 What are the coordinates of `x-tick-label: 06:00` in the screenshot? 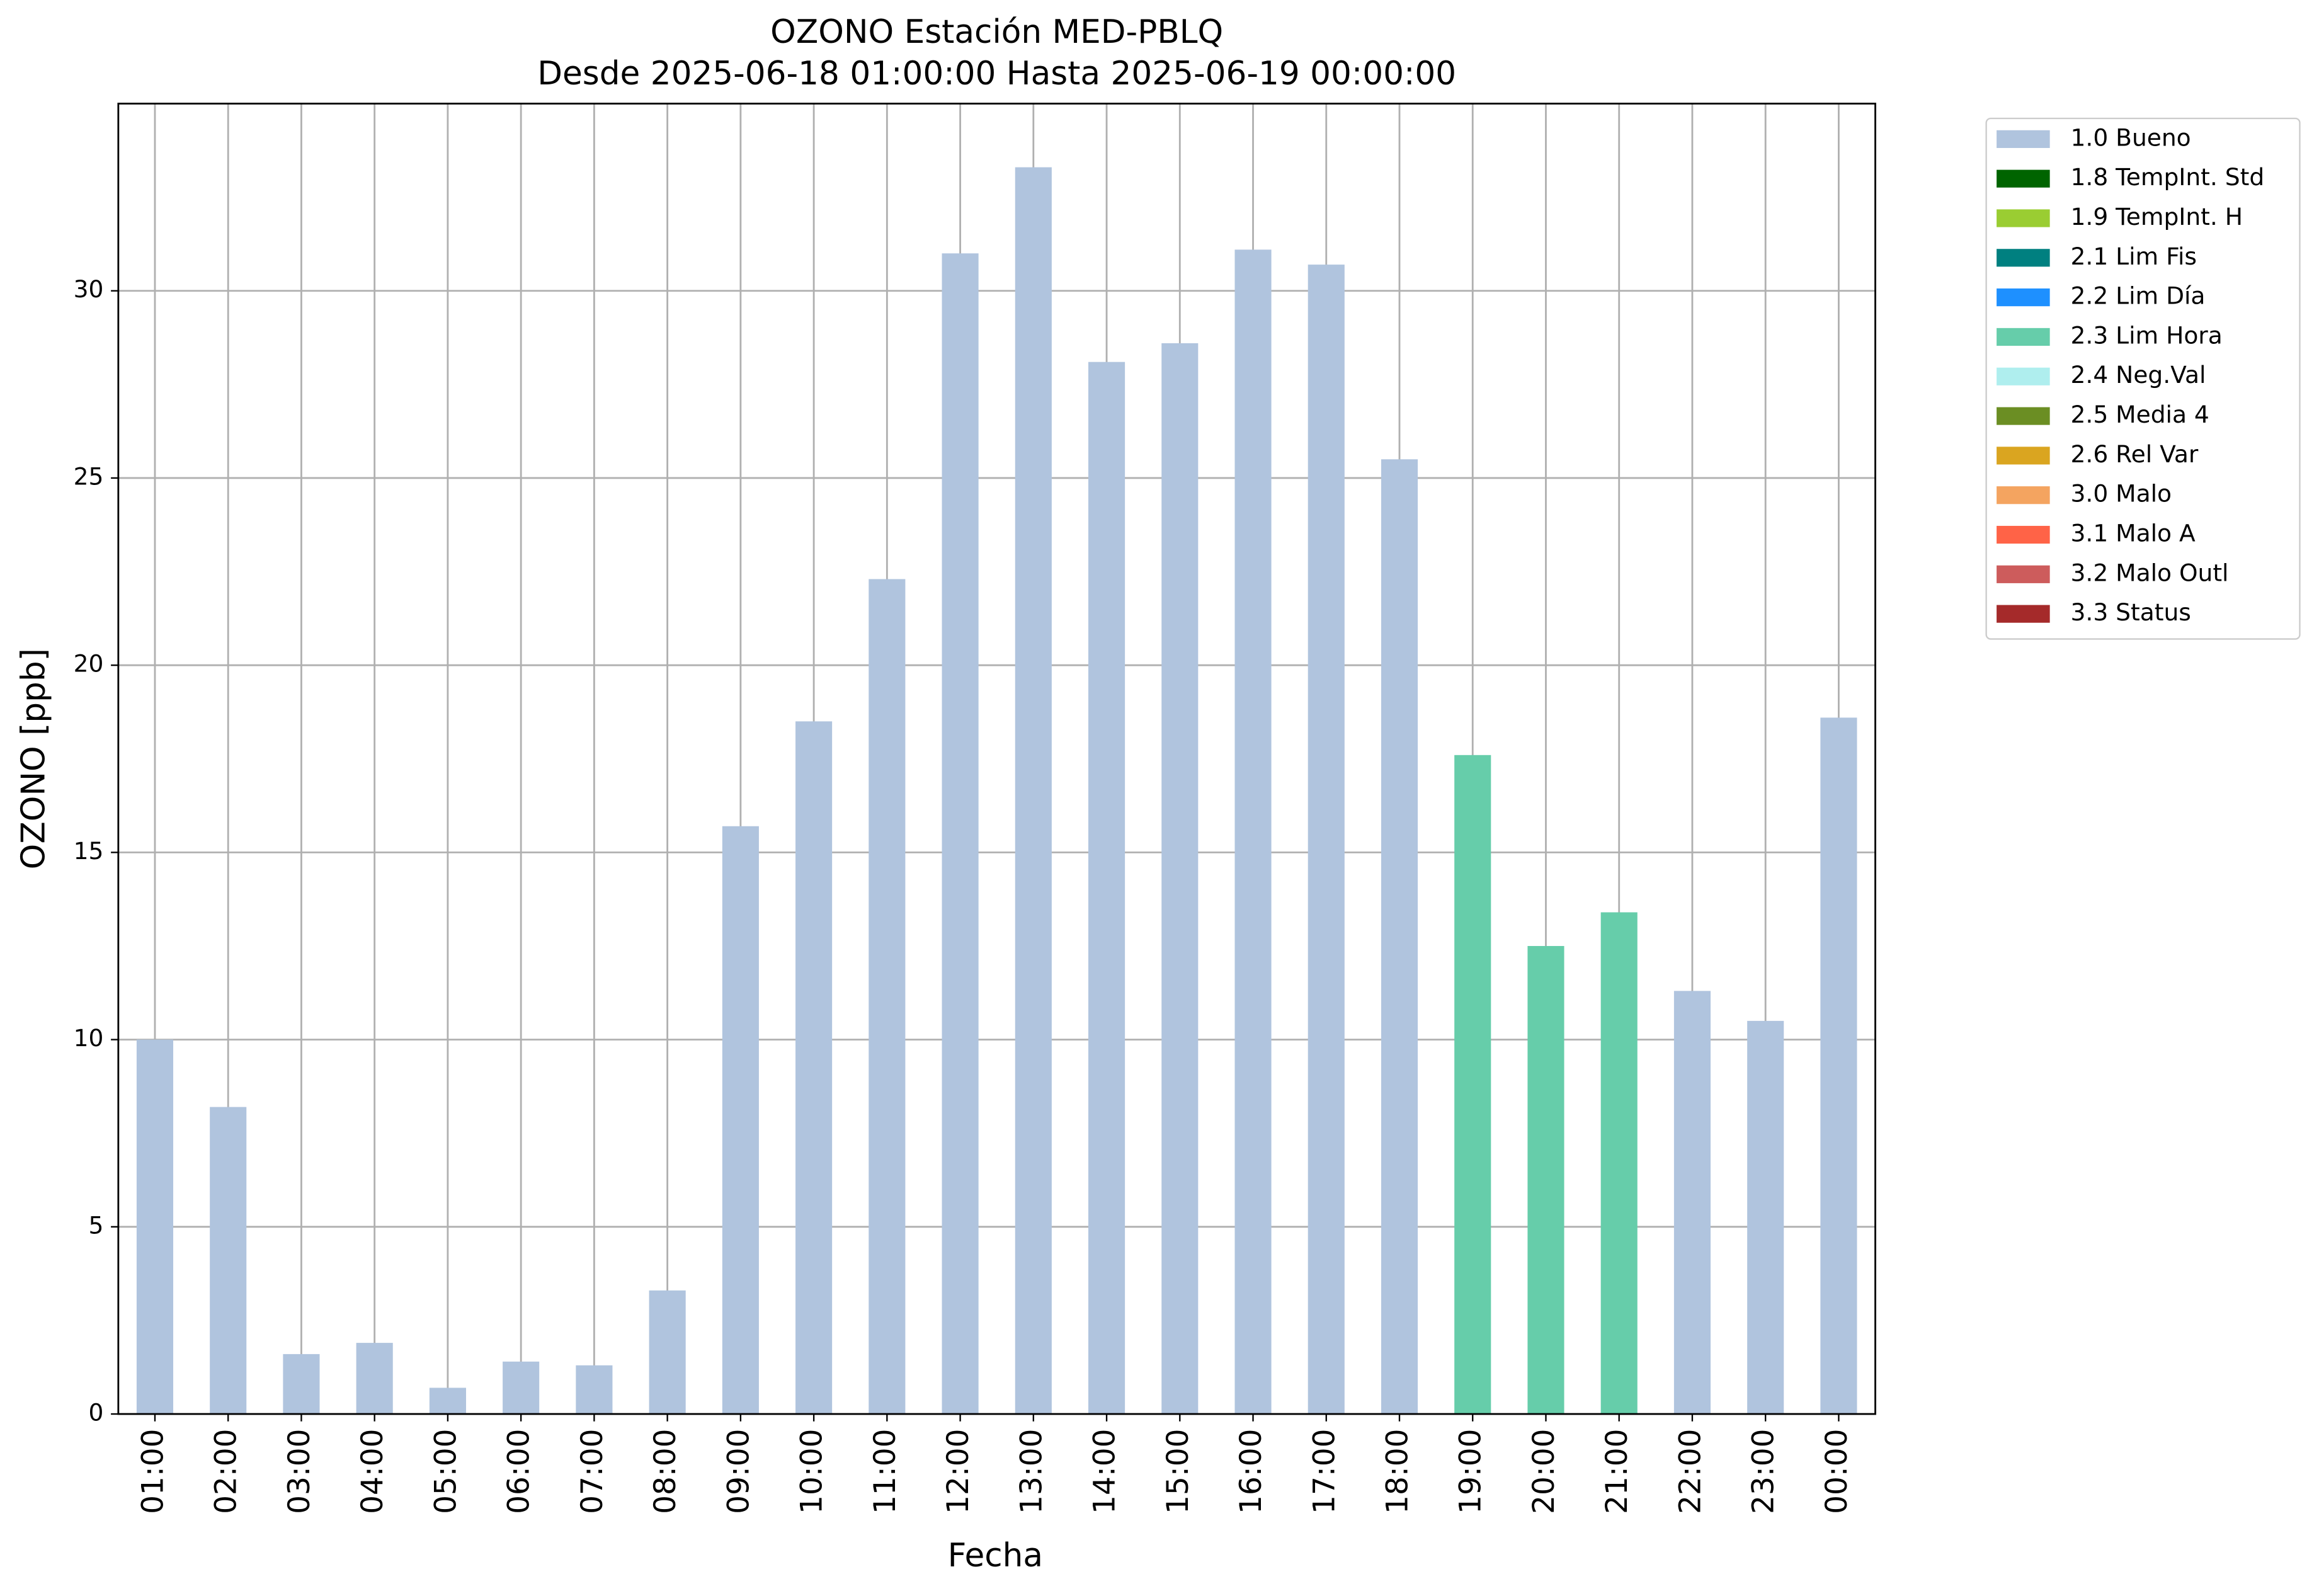 It's located at (519, 1471).